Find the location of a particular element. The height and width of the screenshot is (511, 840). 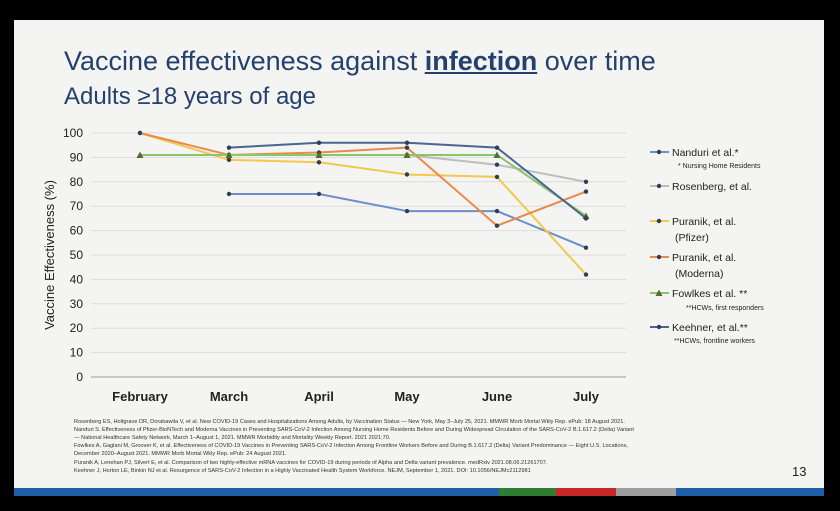

y-axis-label: Vaccine Effectiveness (%) is located at coordinates (49, 255).